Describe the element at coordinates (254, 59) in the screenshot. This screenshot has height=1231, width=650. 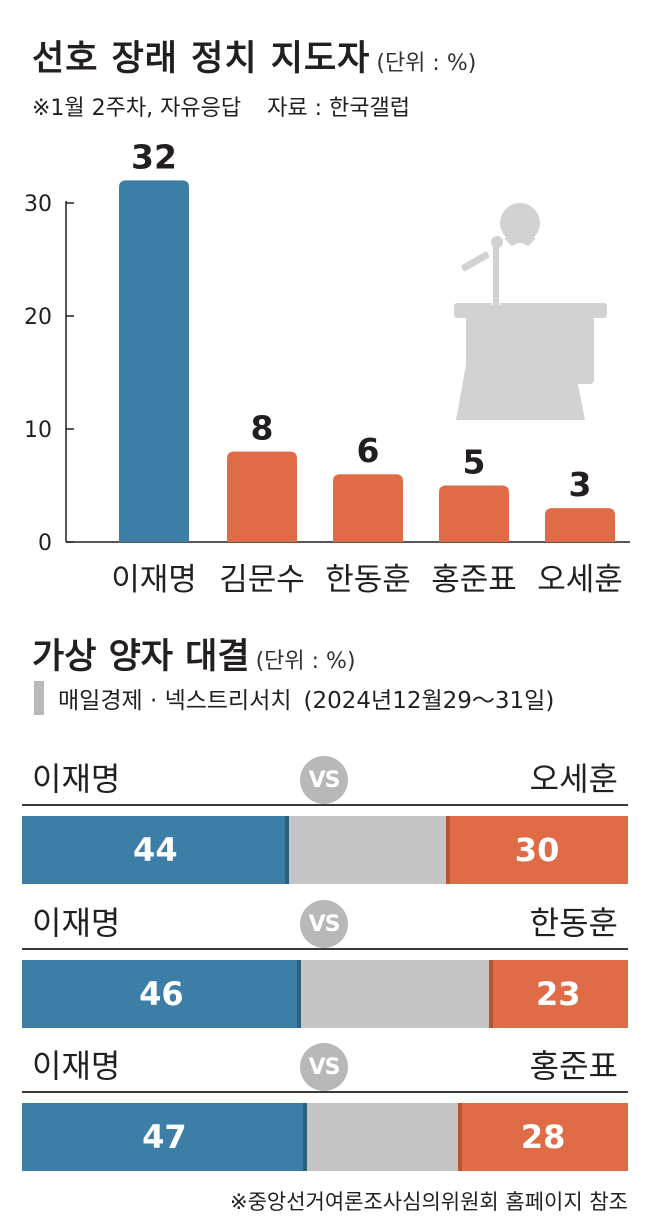
I see `chart-title: 선호 장래 정치 지도자 (단위 : %)` at that location.